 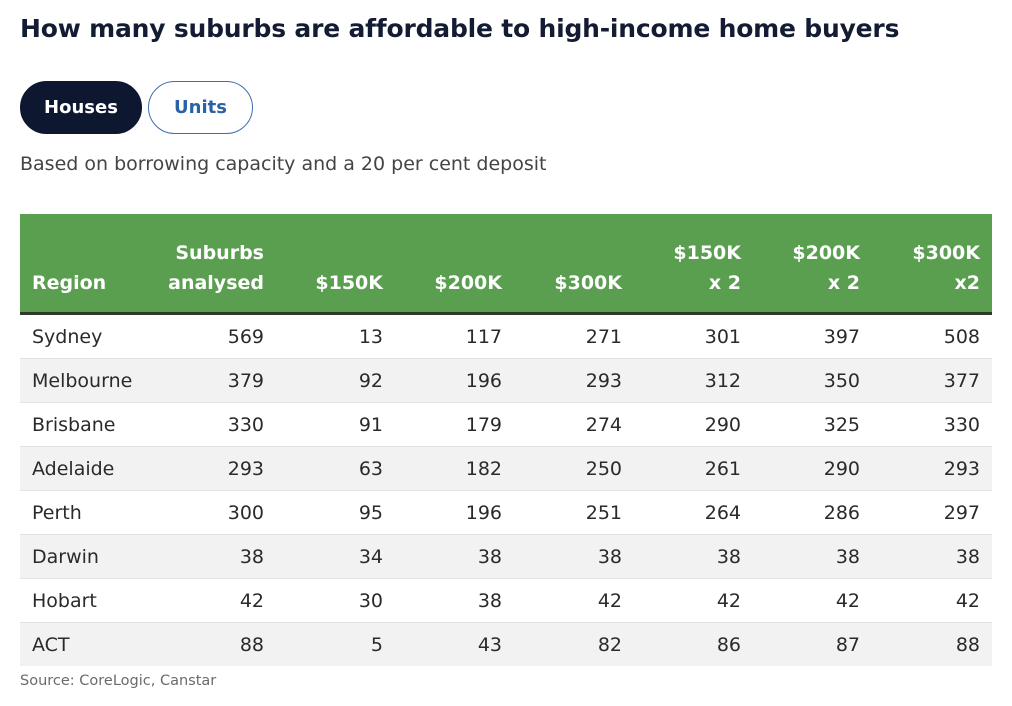 What do you see at coordinates (693, 556) in the screenshot?
I see `cell-150k-x2: 38` at bounding box center [693, 556].